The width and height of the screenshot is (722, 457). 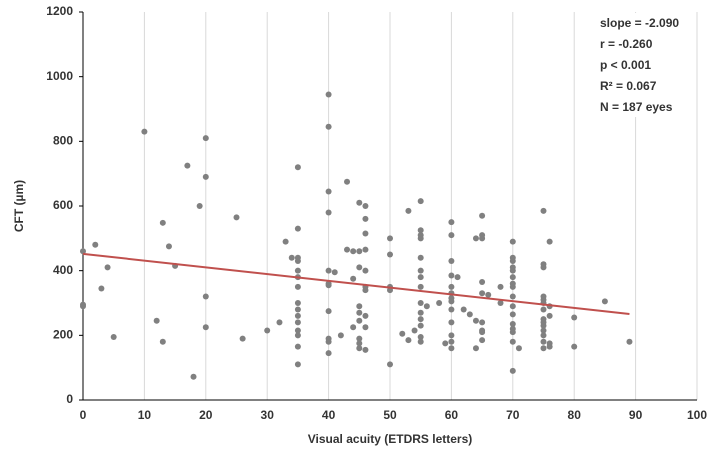 What do you see at coordinates (390, 415) in the screenshot?
I see `x-tick-label: 50` at bounding box center [390, 415].